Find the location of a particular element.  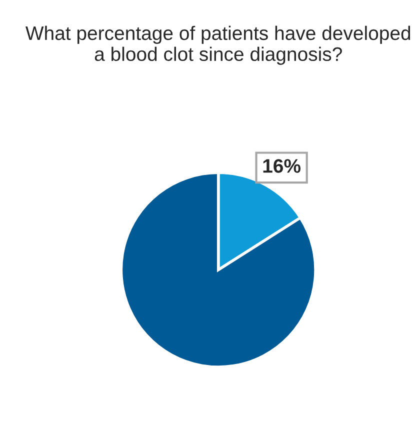

data-label: 16% is located at coordinates (282, 166).